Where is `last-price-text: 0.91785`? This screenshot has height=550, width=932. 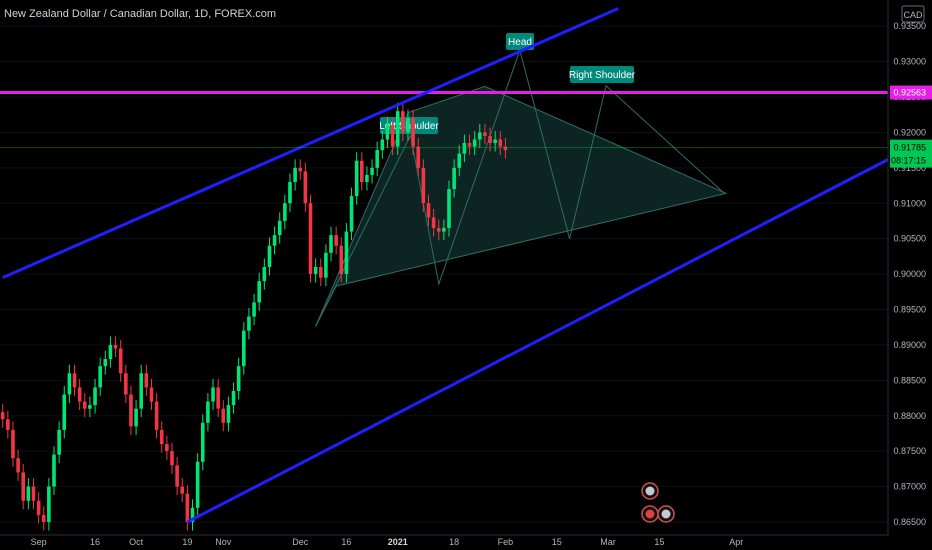
last-price-text: 0.91785 is located at coordinates (909, 148).